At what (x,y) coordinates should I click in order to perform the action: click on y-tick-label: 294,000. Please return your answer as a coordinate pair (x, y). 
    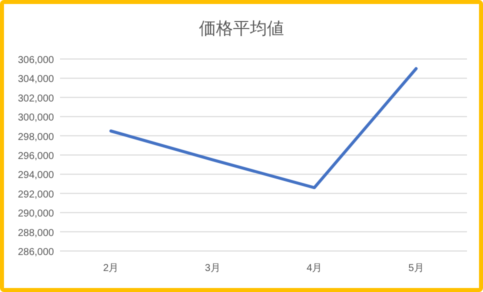
    Looking at the image, I should click on (36, 176).